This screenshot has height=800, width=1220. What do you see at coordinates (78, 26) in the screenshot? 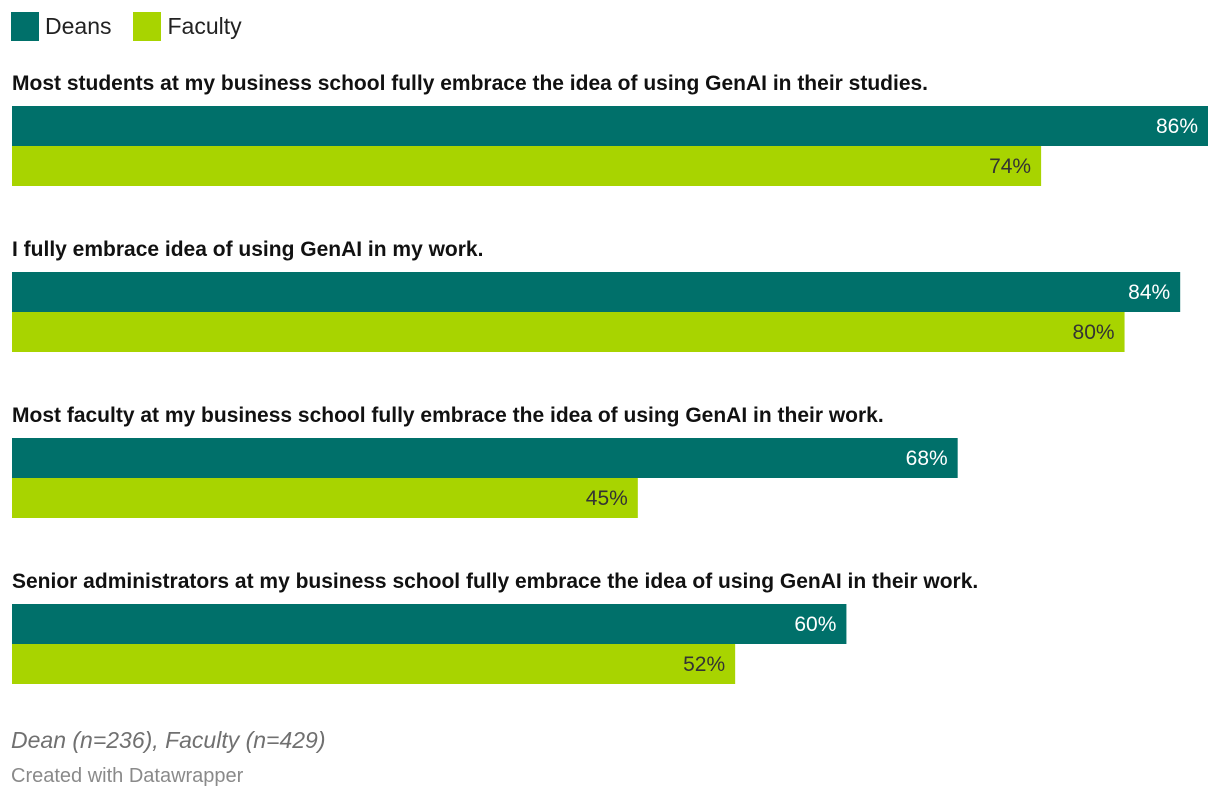
I see `legend-label-deans: Deans` at bounding box center [78, 26].